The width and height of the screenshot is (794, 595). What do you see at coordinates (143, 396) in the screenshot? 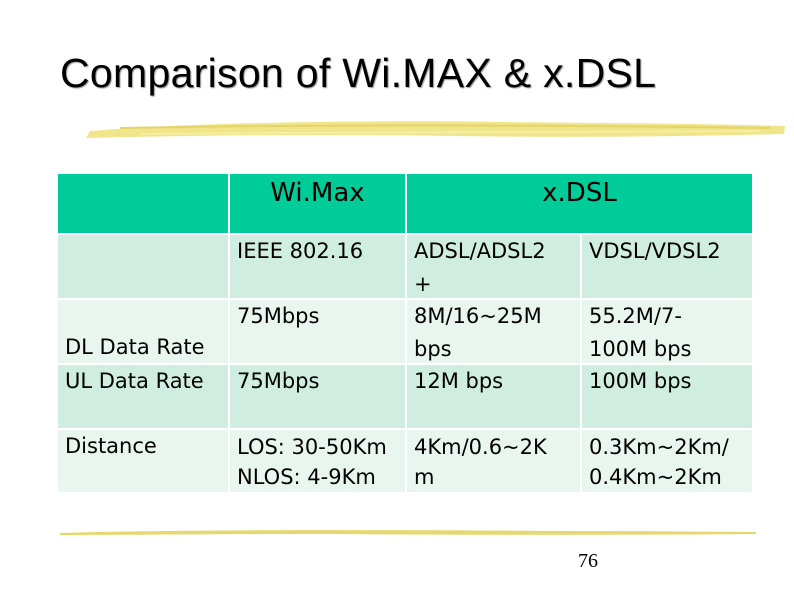
I see `row-label-ul-rate: UL Data Rate` at bounding box center [143, 396].